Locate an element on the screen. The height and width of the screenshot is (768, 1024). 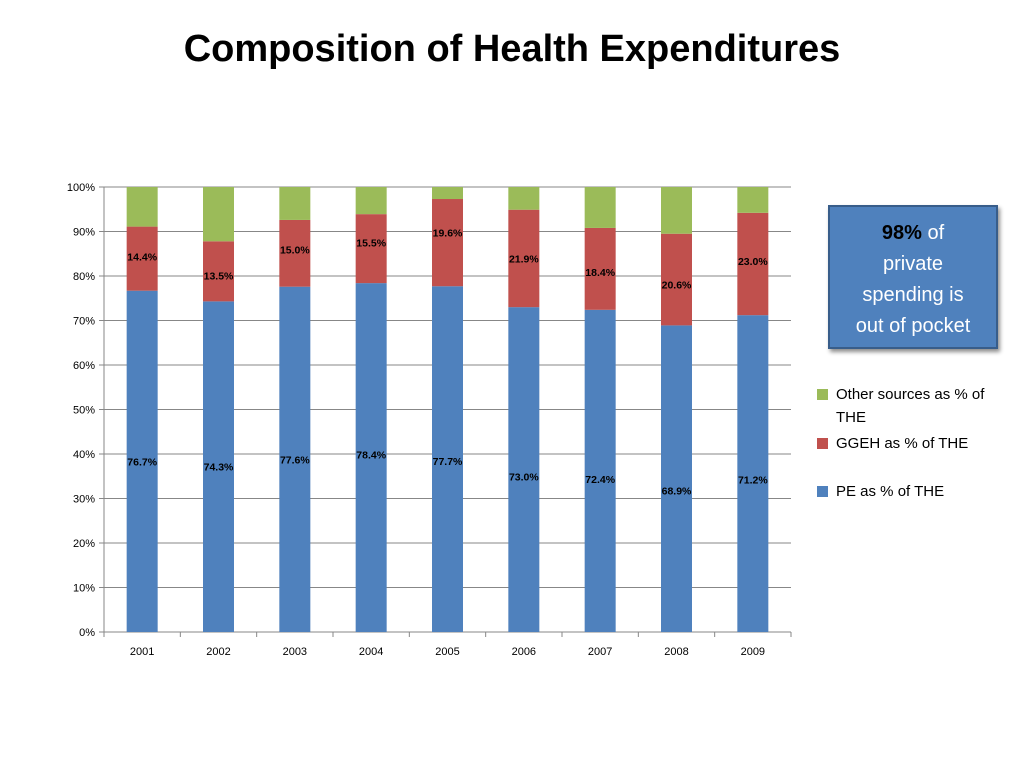
bar-pe-2004 is located at coordinates (371, 457).